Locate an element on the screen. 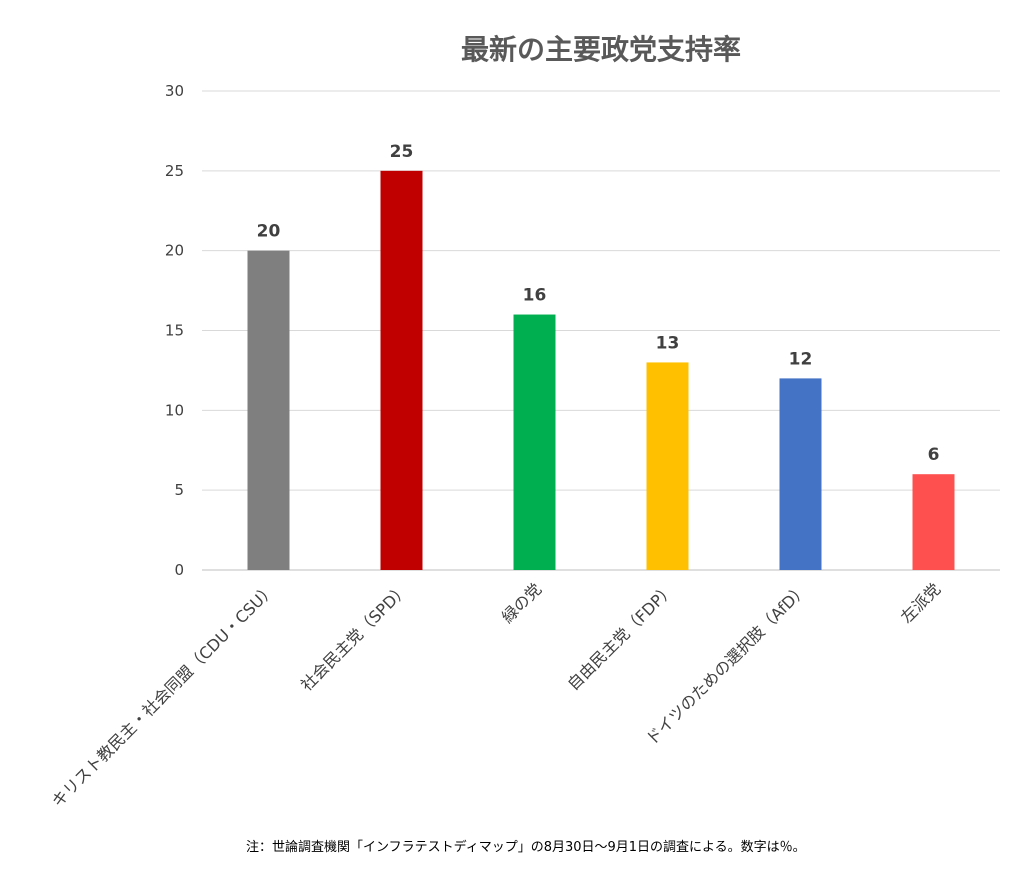 This screenshot has height=883, width=1024. y-tick-label: 0 is located at coordinates (179, 570).